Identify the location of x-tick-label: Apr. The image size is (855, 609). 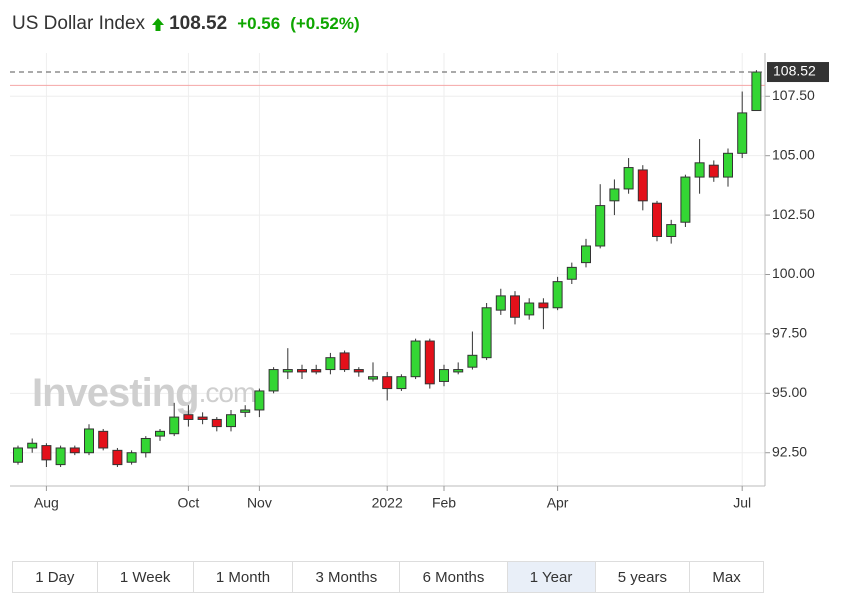
(558, 503).